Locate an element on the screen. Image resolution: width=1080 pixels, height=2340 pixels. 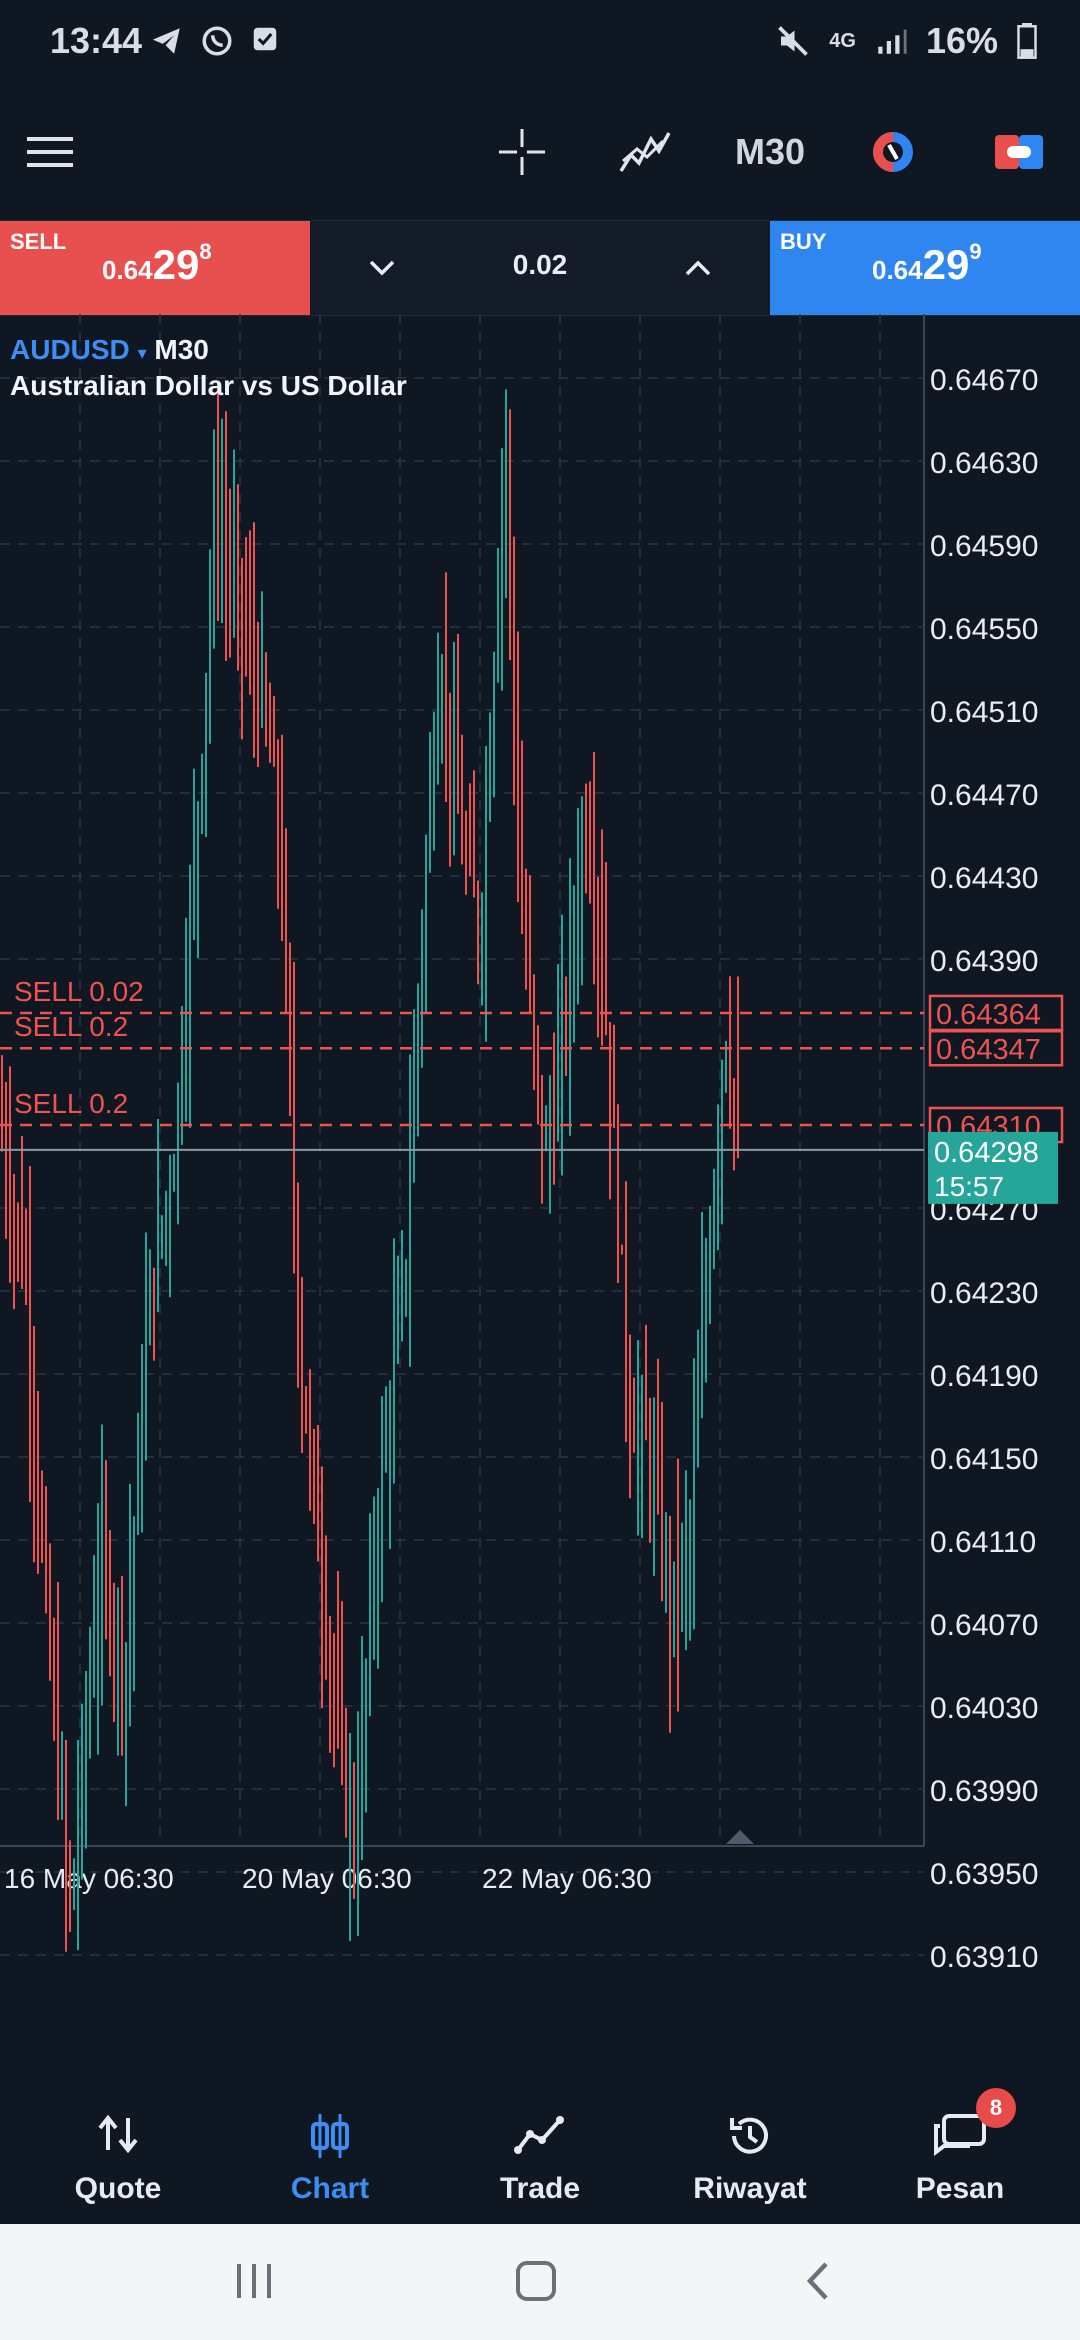
quote-arrows-icon is located at coordinates (118, 2134).